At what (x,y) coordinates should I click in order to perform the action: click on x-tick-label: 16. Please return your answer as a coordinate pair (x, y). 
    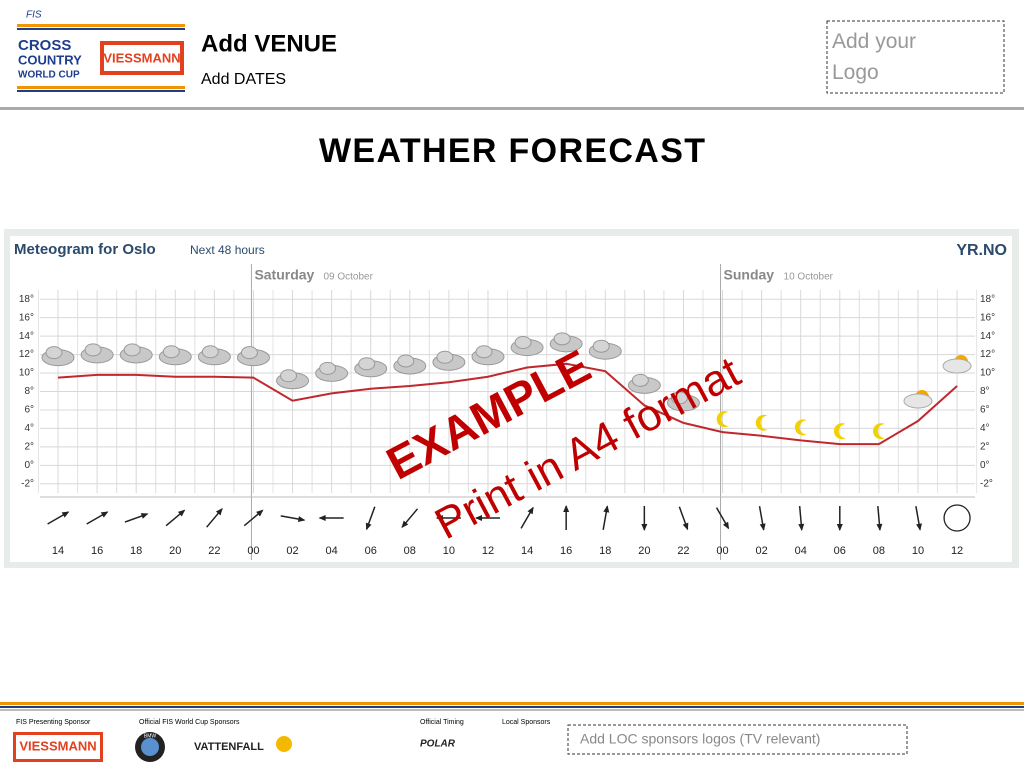
    Looking at the image, I should click on (97, 551).